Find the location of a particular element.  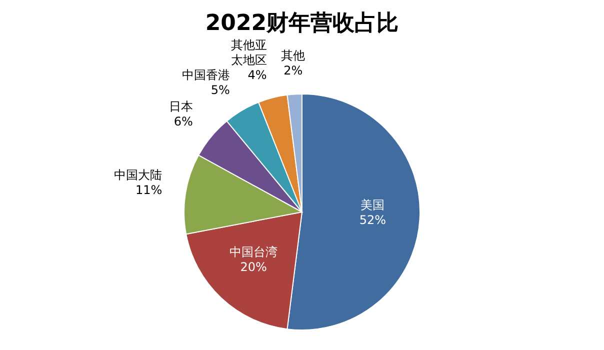

data-label: 11% is located at coordinates (148, 189).